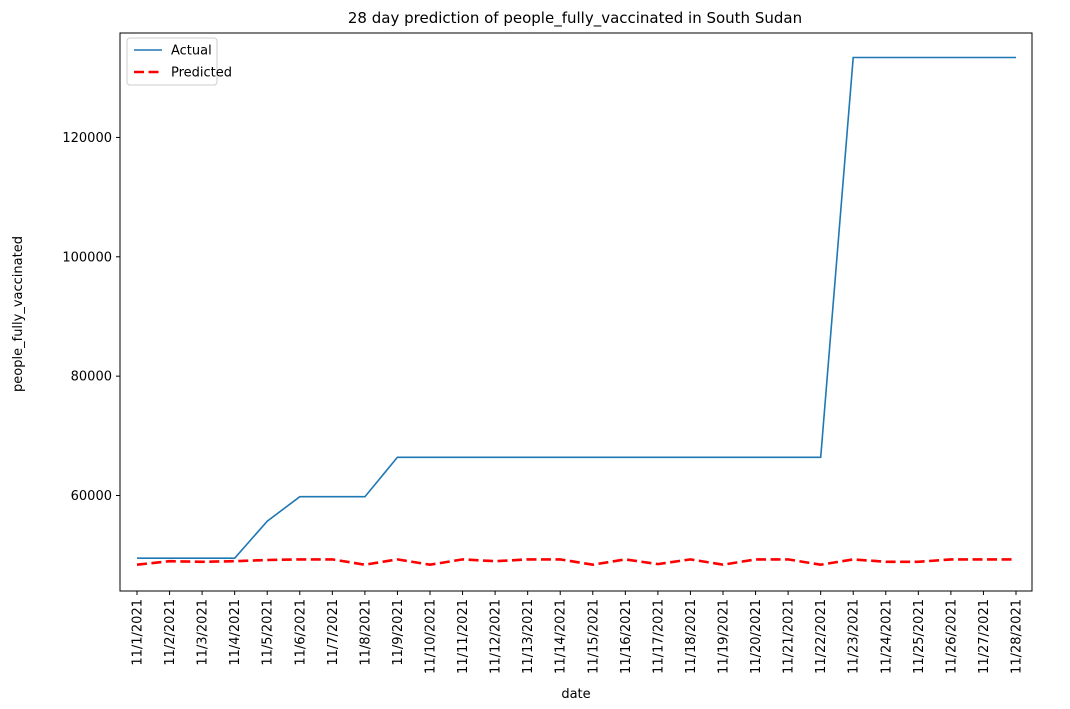 Image resolution: width=1070 pixels, height=709 pixels. What do you see at coordinates (691, 636) in the screenshot?
I see `x-tick-label: 11/18/2021` at bounding box center [691, 636].